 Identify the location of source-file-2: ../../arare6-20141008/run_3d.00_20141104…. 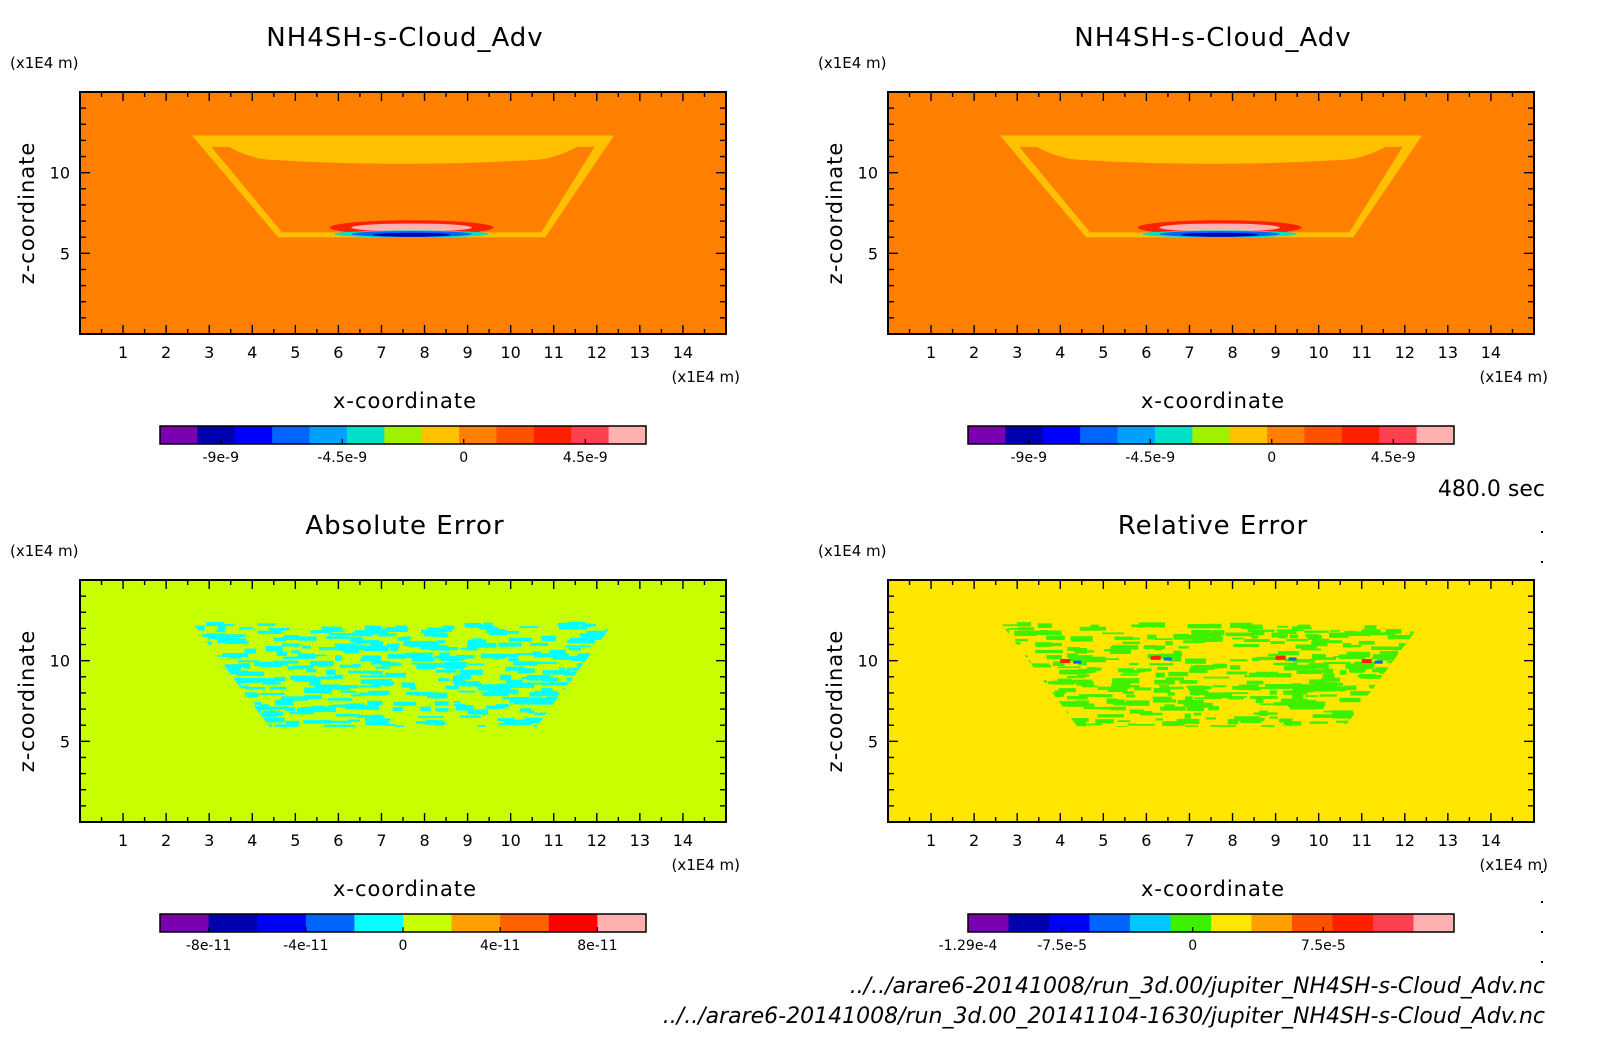
(1104, 1016).